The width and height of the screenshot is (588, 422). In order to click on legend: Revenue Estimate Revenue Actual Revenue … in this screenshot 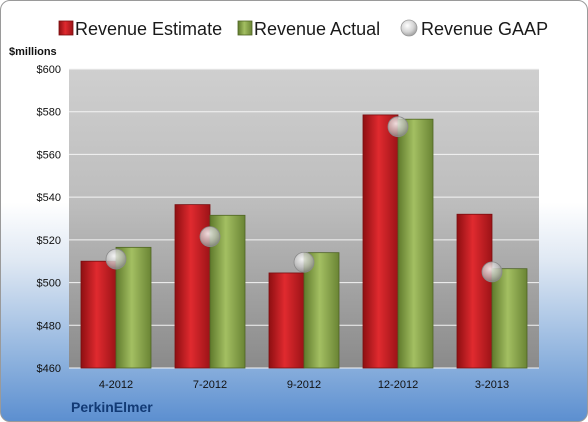, I will do `click(303, 29)`.